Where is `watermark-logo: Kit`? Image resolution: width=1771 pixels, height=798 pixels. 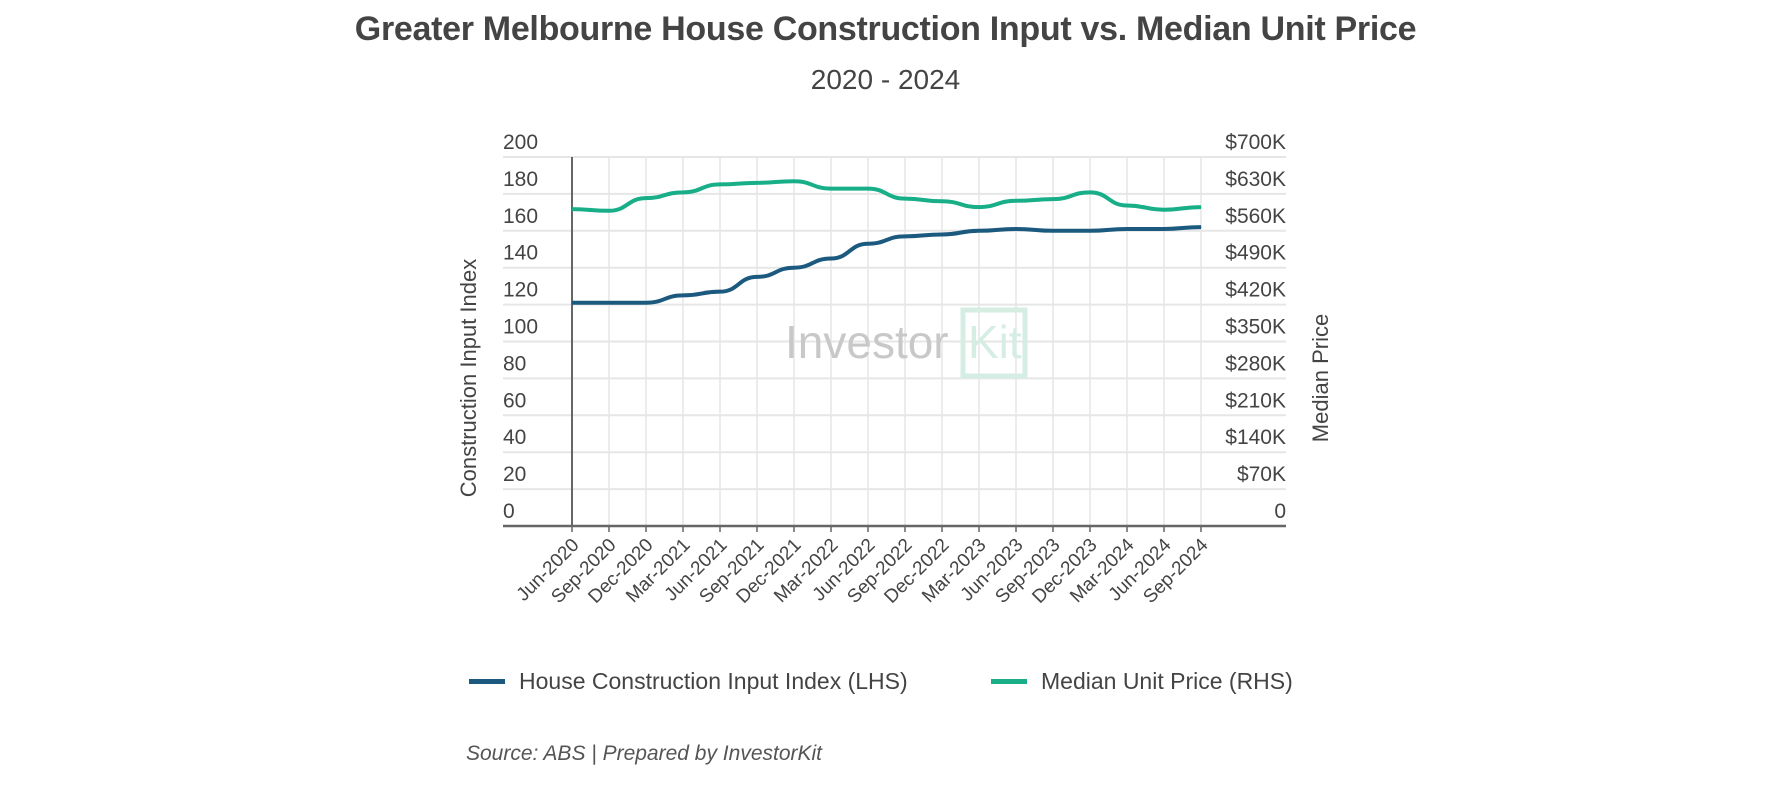
watermark-logo: Kit is located at coordinates (995, 342).